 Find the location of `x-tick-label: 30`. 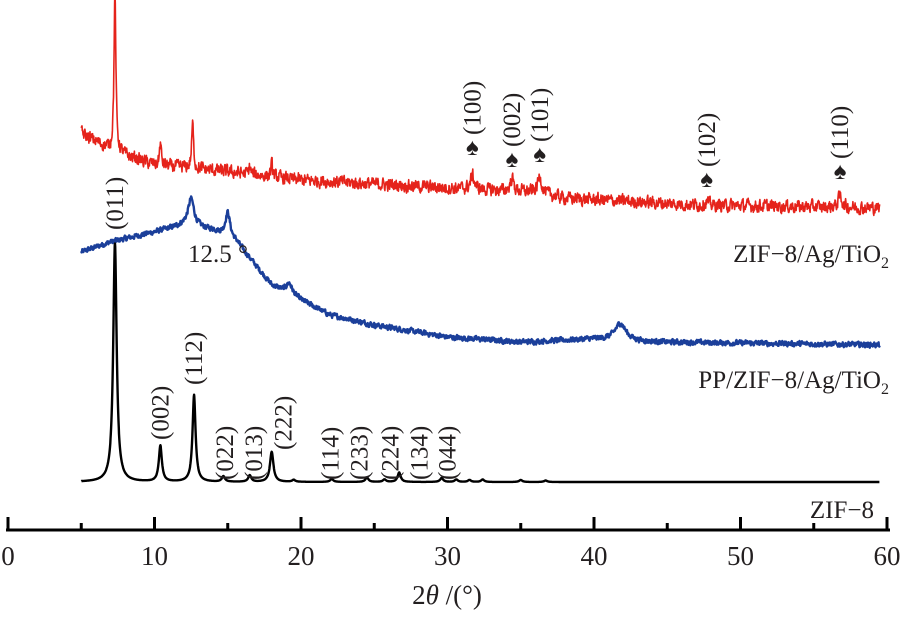

x-tick-label: 30 is located at coordinates (447, 556).